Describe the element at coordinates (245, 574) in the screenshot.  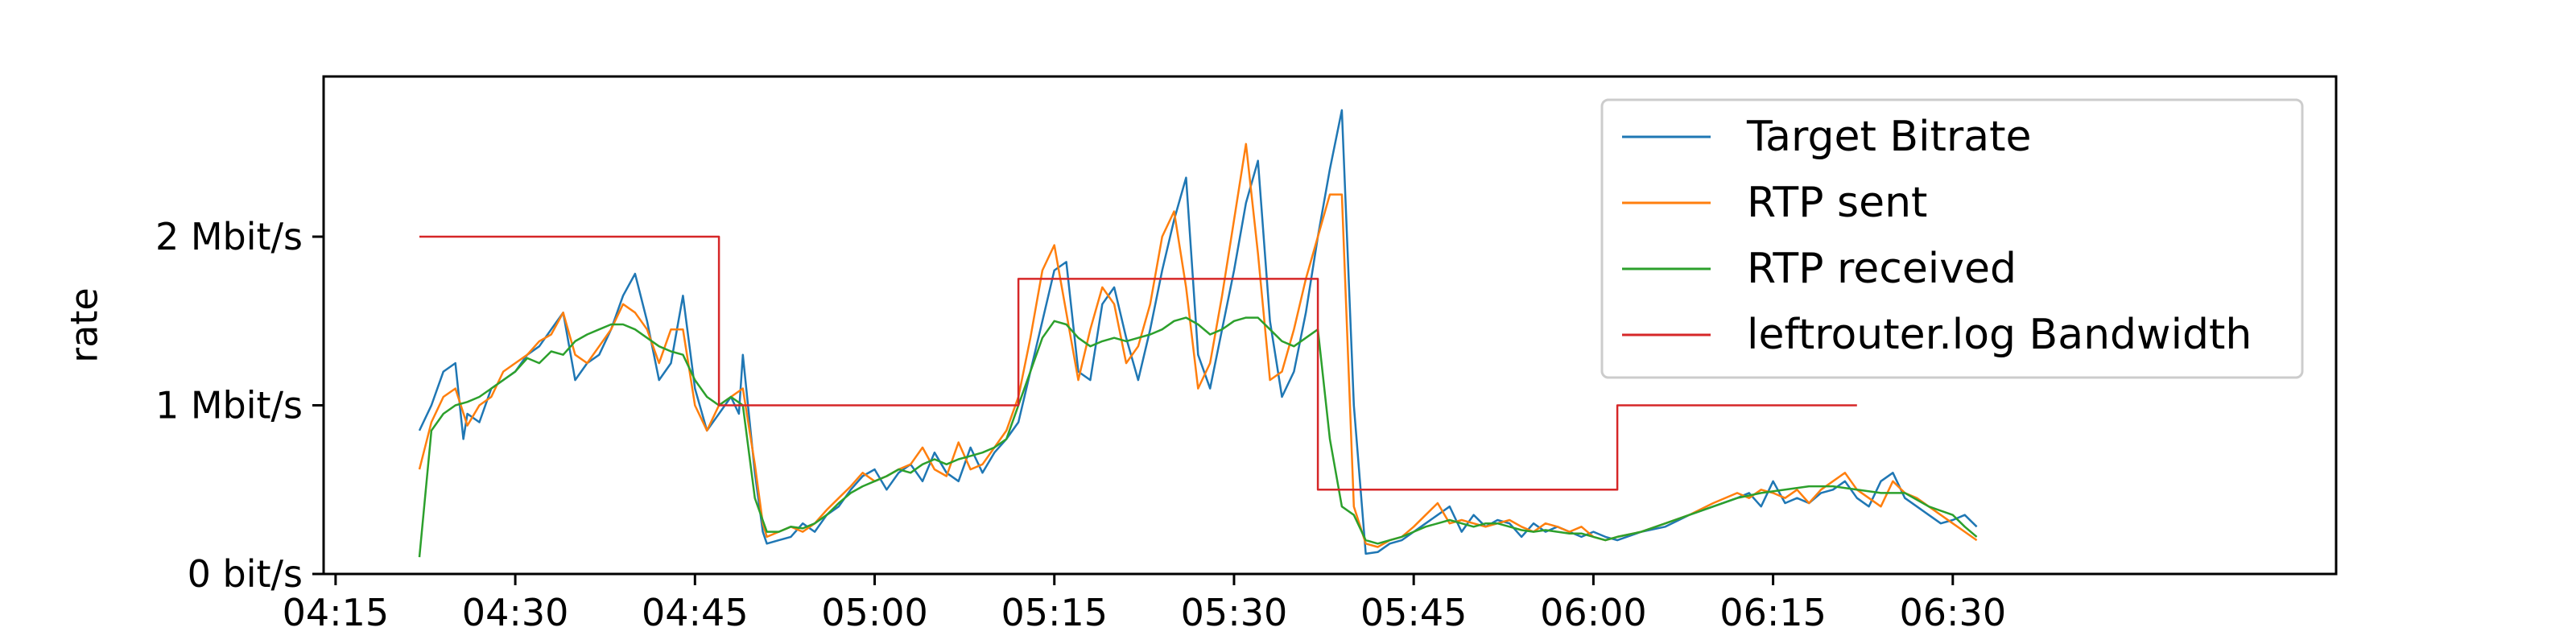
I see `y-tick-label: 0 bit/s` at that location.